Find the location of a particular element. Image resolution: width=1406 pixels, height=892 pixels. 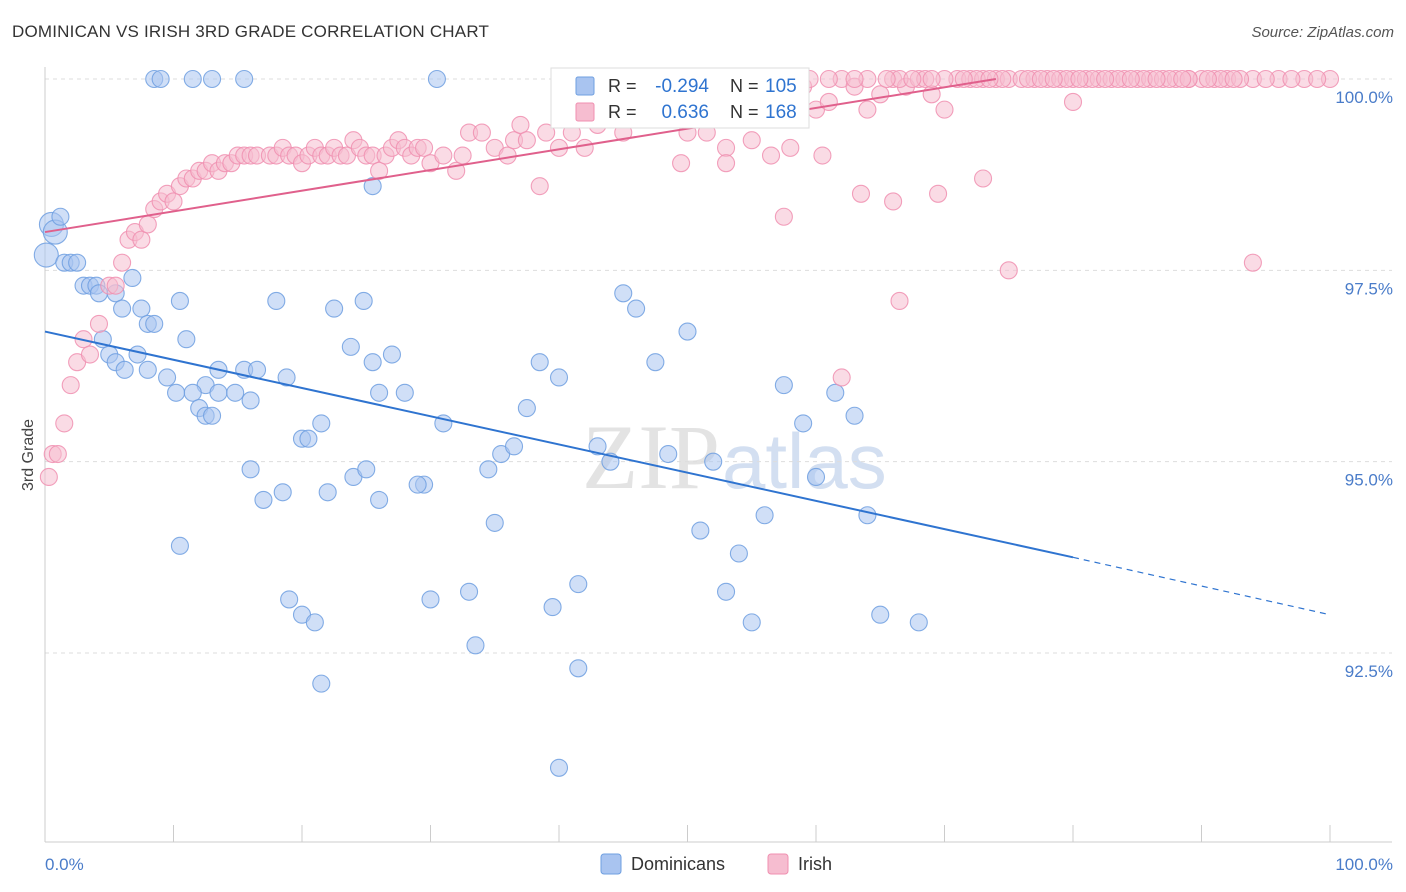

legend-dominicans-swatch is located at coordinates (611, 864).